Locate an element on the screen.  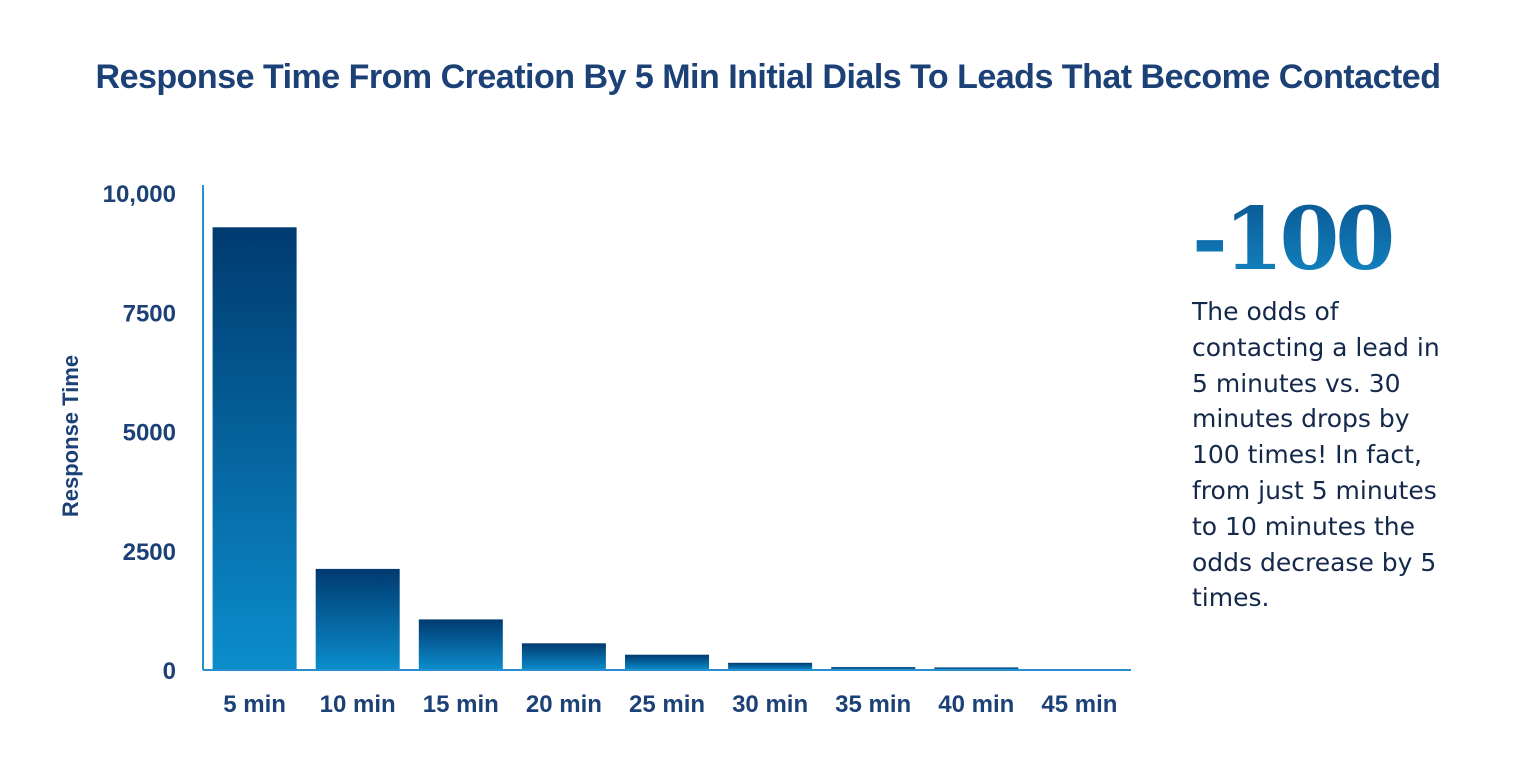
x-tick-label: 5 min is located at coordinates (254, 704).